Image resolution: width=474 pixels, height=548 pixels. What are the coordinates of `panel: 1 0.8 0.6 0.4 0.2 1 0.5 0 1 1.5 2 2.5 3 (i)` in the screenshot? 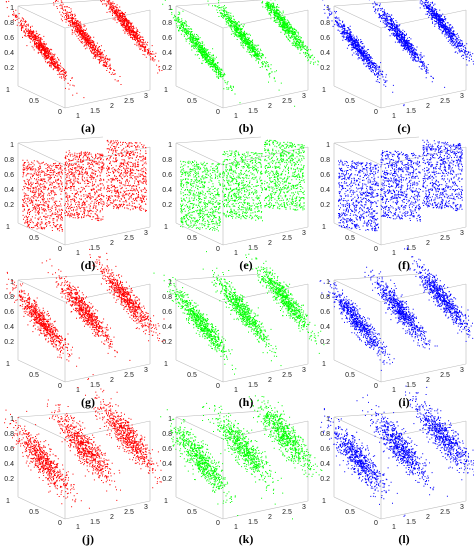 It's located at (396, 327).